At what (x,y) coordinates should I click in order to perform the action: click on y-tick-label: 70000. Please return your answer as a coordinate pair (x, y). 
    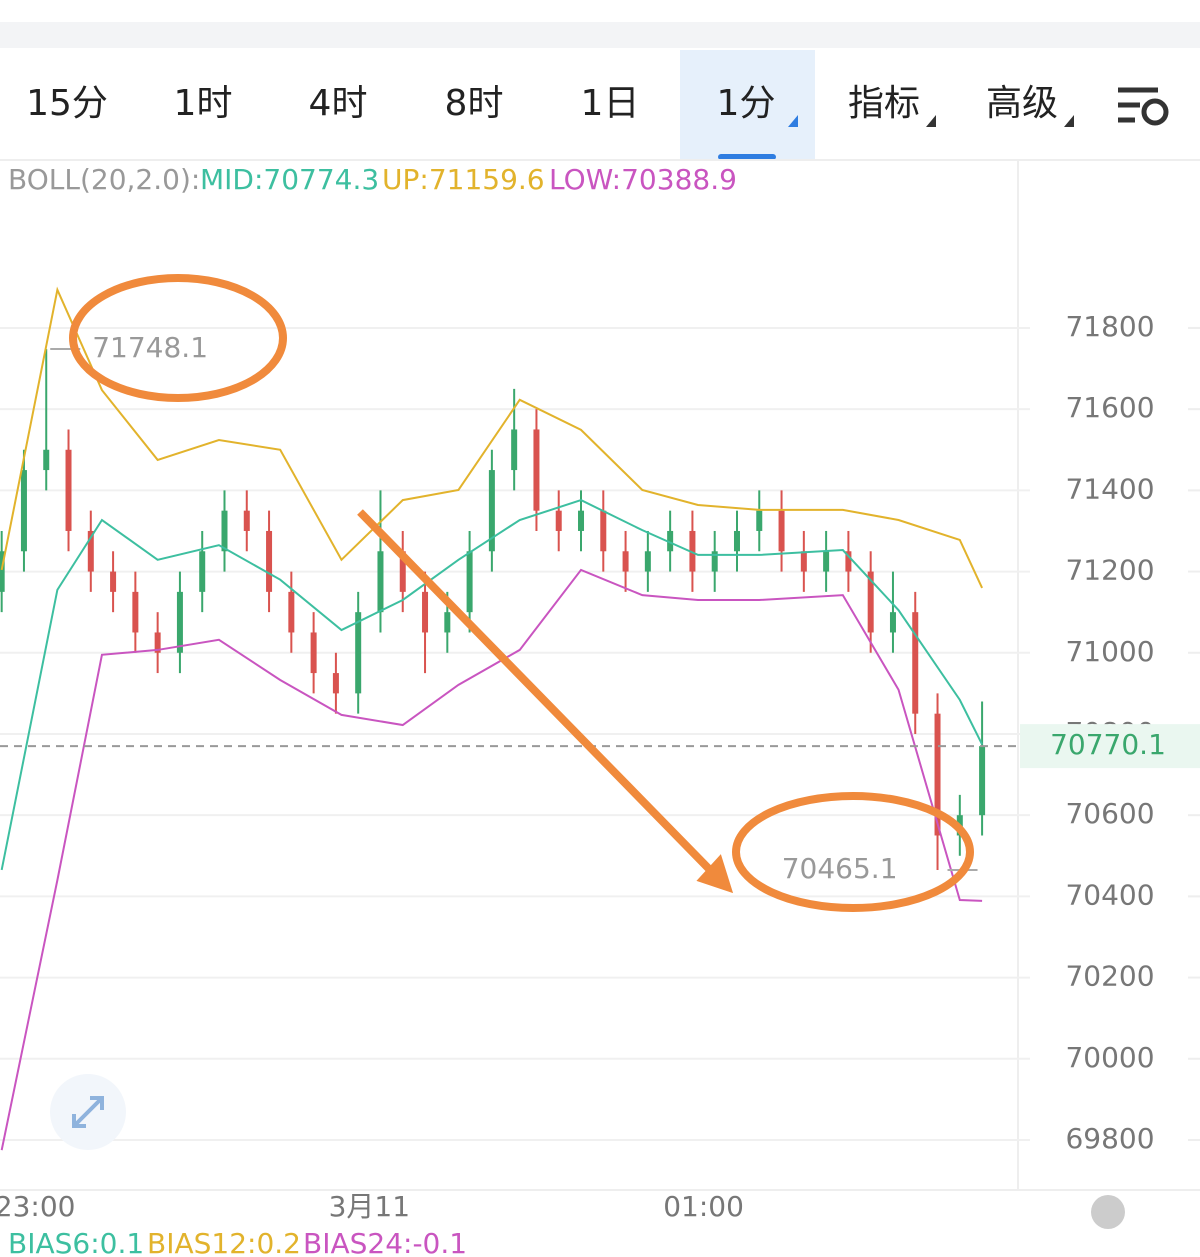
    Looking at the image, I should click on (1109, 1057).